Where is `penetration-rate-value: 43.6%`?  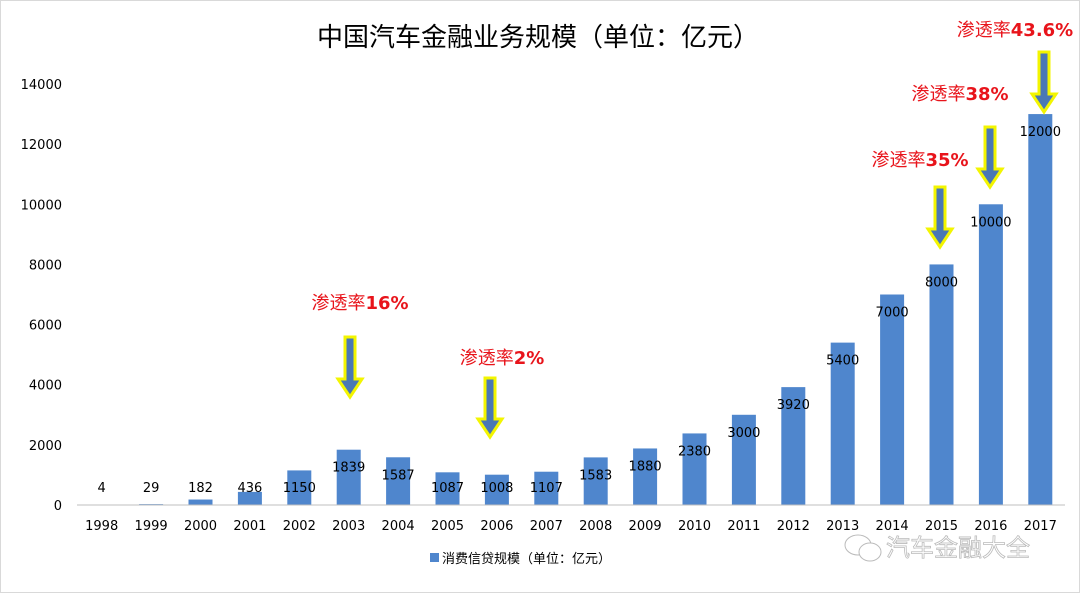 penetration-rate-value: 43.6% is located at coordinates (1042, 30).